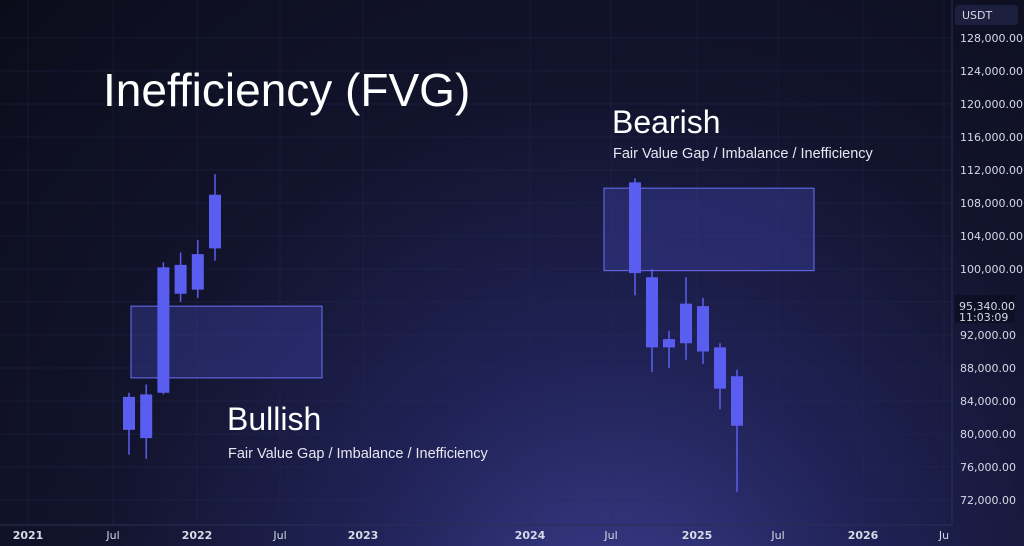 This screenshot has width=1024, height=546. Describe the element at coordinates (666, 122) in the screenshot. I see `bearish-heading: Bearish` at that location.